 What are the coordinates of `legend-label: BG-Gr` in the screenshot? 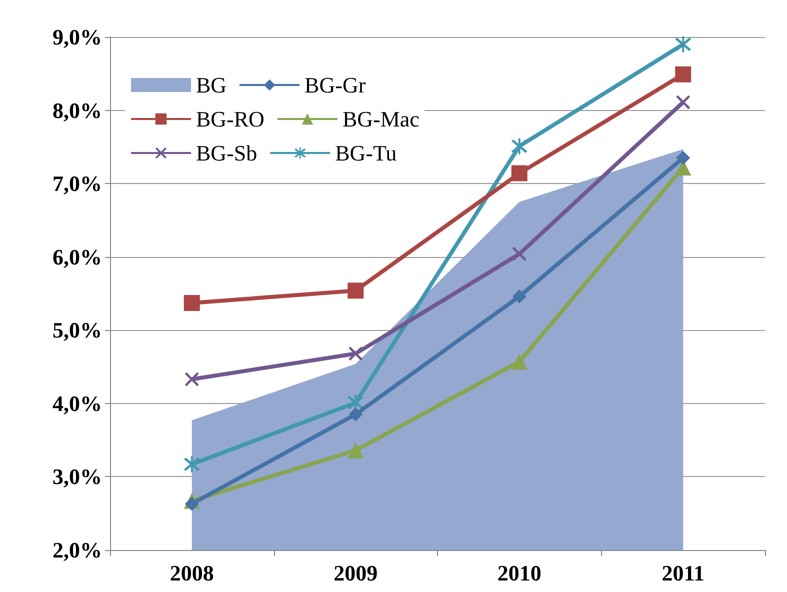 It's located at (335, 85).